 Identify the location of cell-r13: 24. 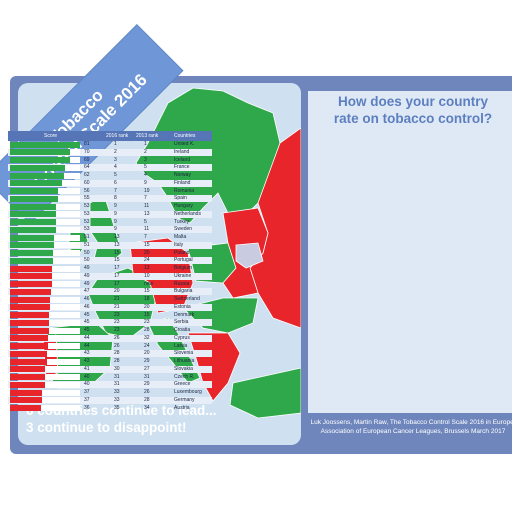
(147, 345).